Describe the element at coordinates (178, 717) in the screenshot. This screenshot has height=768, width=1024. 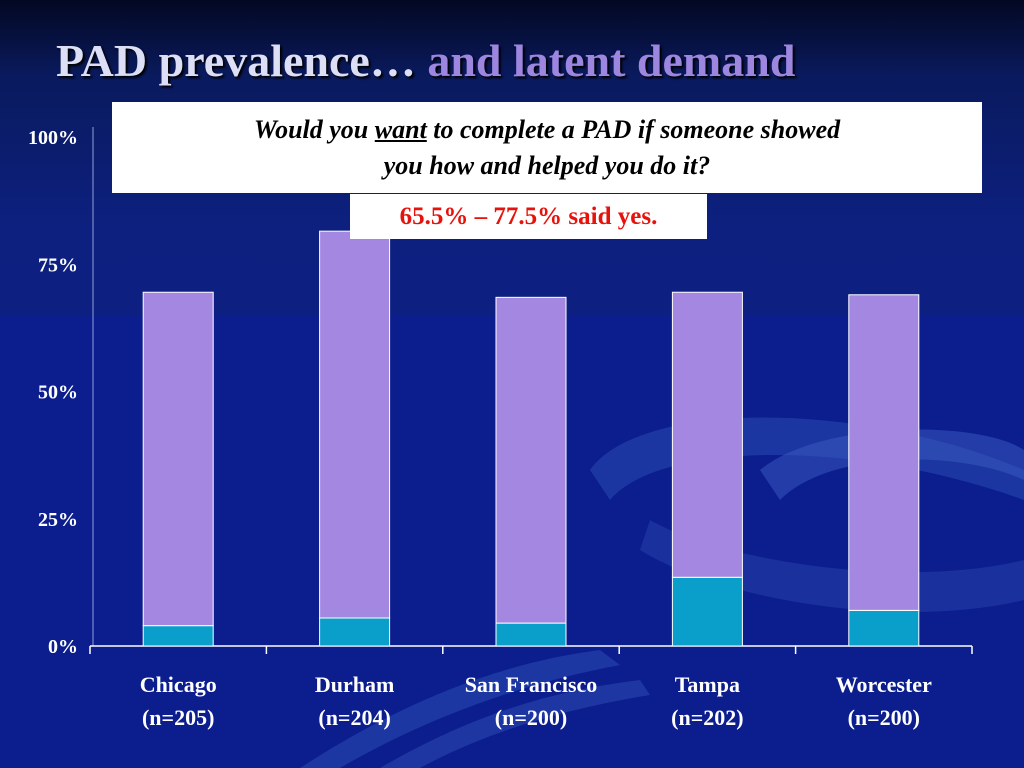
I see `x-category-sublabel: (n=205)` at that location.